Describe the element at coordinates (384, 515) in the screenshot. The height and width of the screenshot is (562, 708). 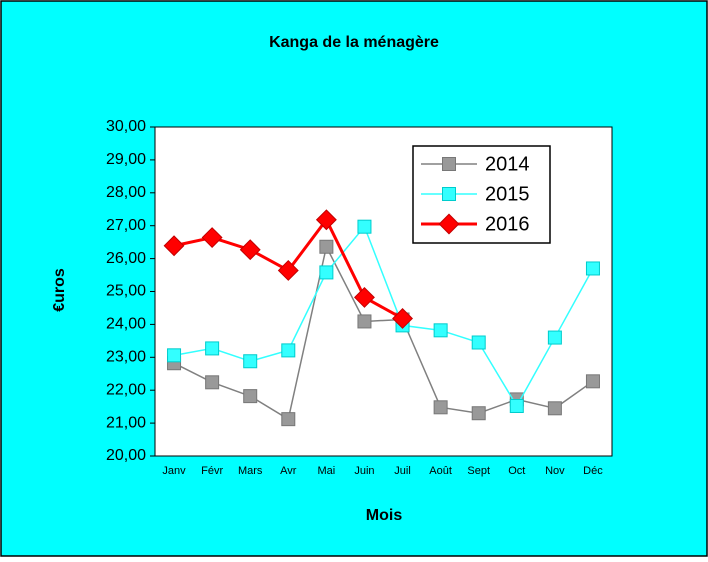
I see `x-axis-title: Mois` at that location.